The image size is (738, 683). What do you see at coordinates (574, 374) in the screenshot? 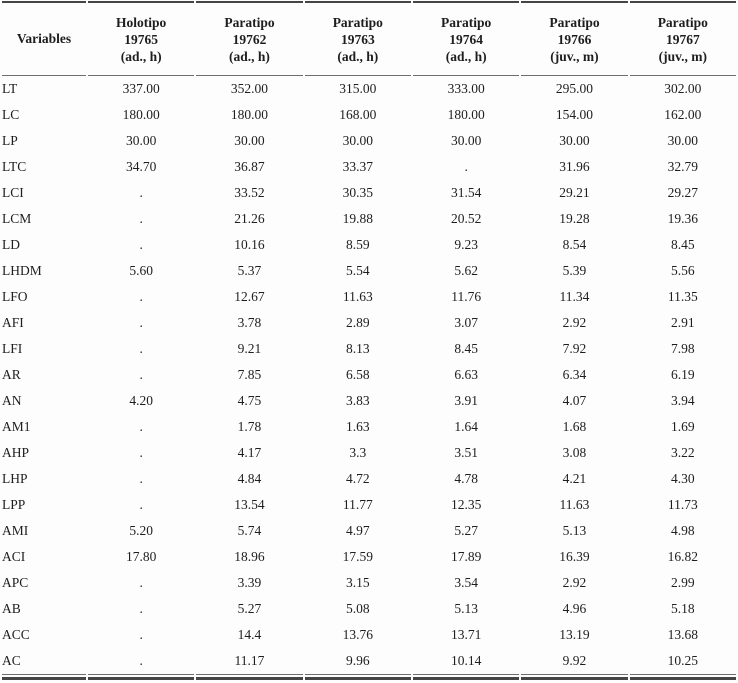
I see `cell-value: 6.34` at bounding box center [574, 374].